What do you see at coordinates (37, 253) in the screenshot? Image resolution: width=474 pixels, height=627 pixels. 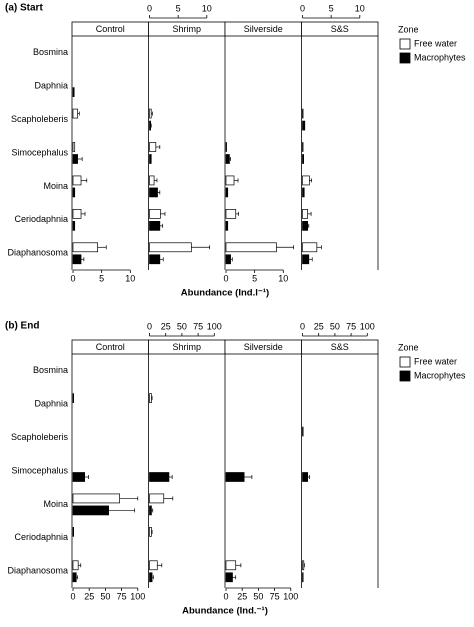 I see `category-label: Diaphanosoma` at bounding box center [37, 253].